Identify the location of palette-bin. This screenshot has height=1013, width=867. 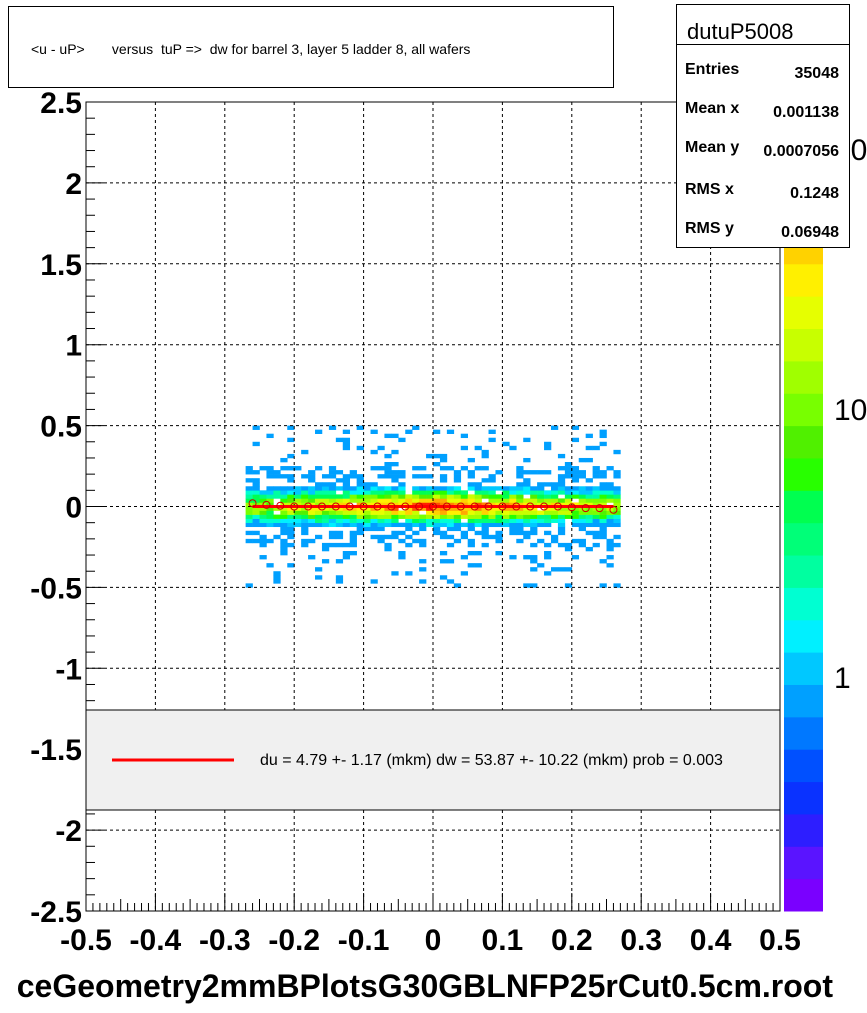
(803, 863).